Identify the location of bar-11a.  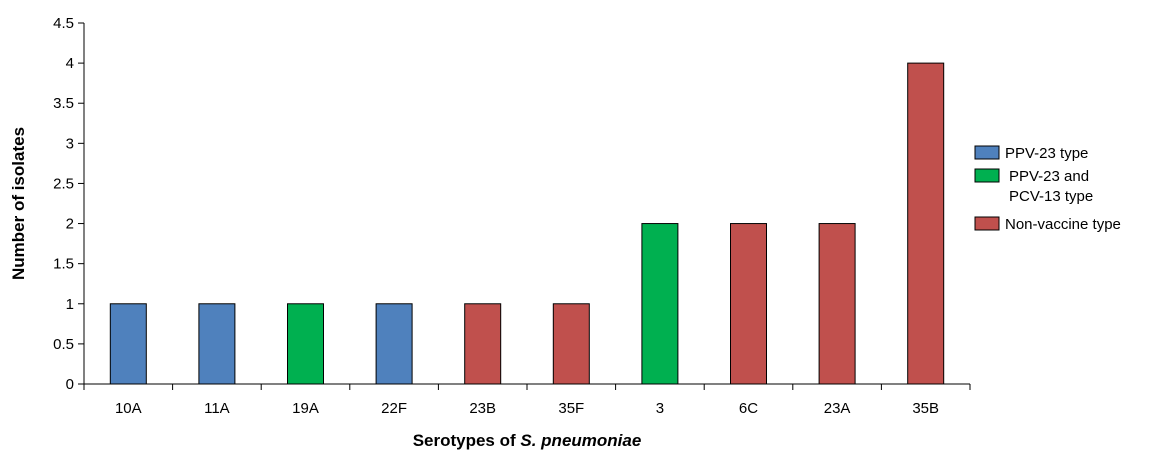
(217, 344).